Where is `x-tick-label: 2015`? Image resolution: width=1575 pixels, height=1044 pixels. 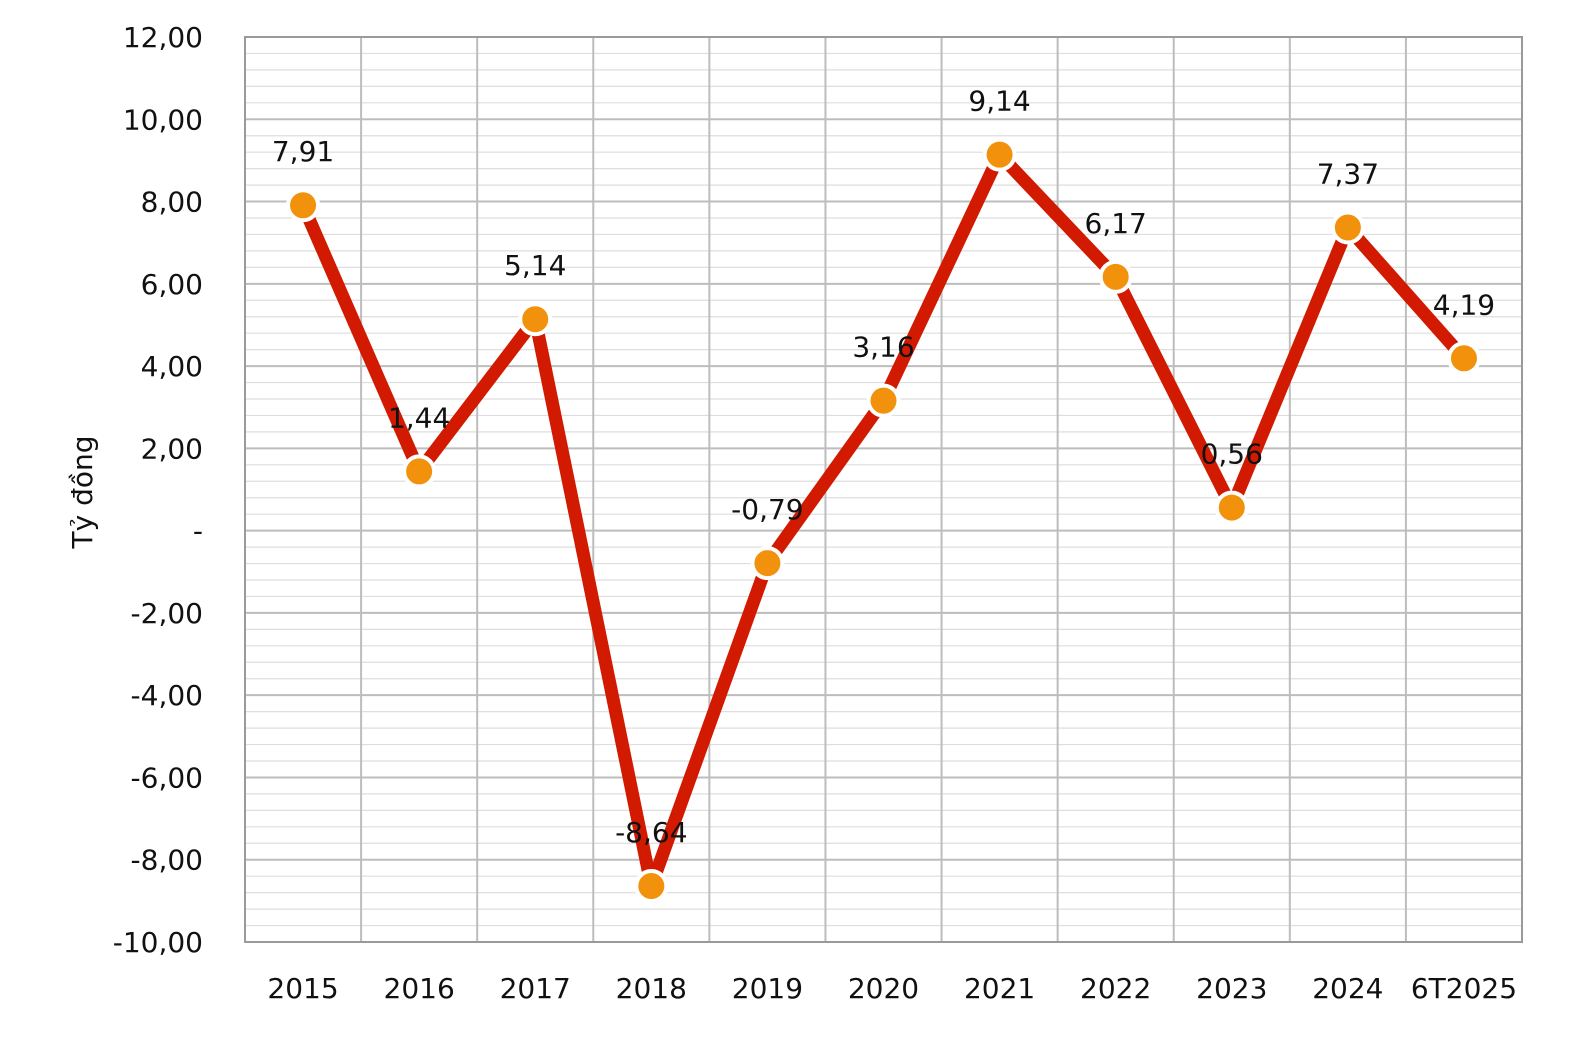 x-tick-label: 2015 is located at coordinates (302, 988).